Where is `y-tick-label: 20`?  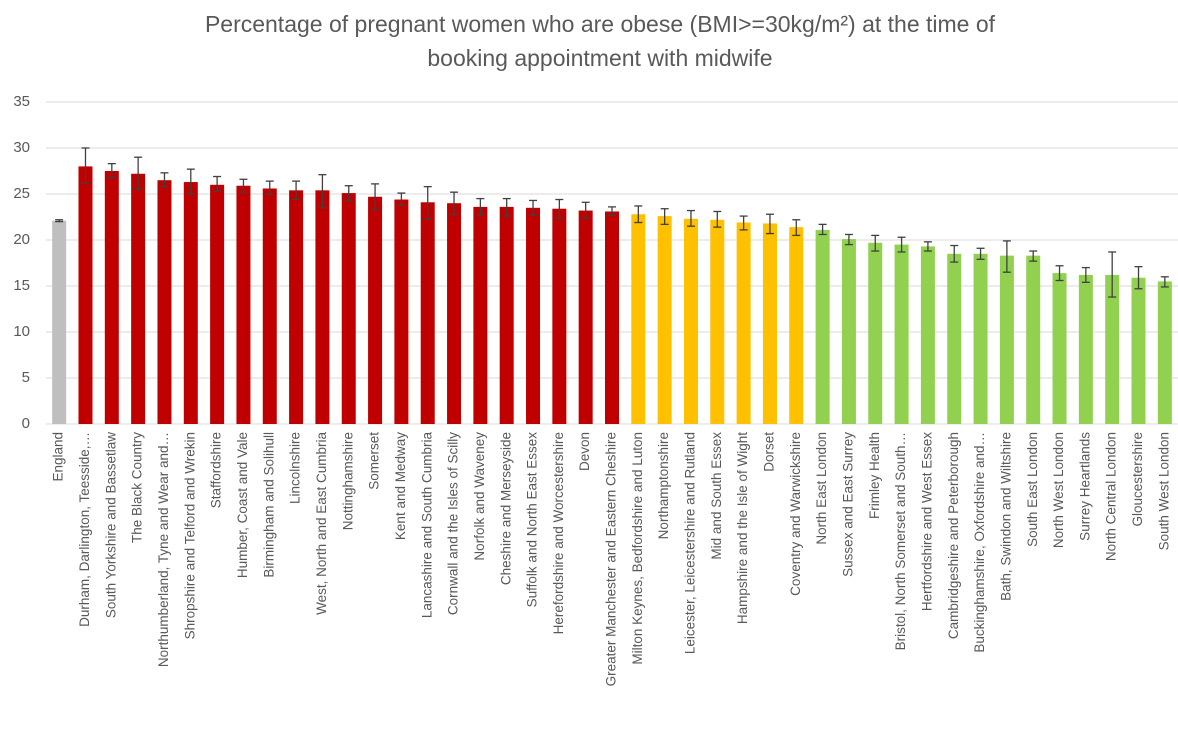 y-tick-label: 20 is located at coordinates (21, 239).